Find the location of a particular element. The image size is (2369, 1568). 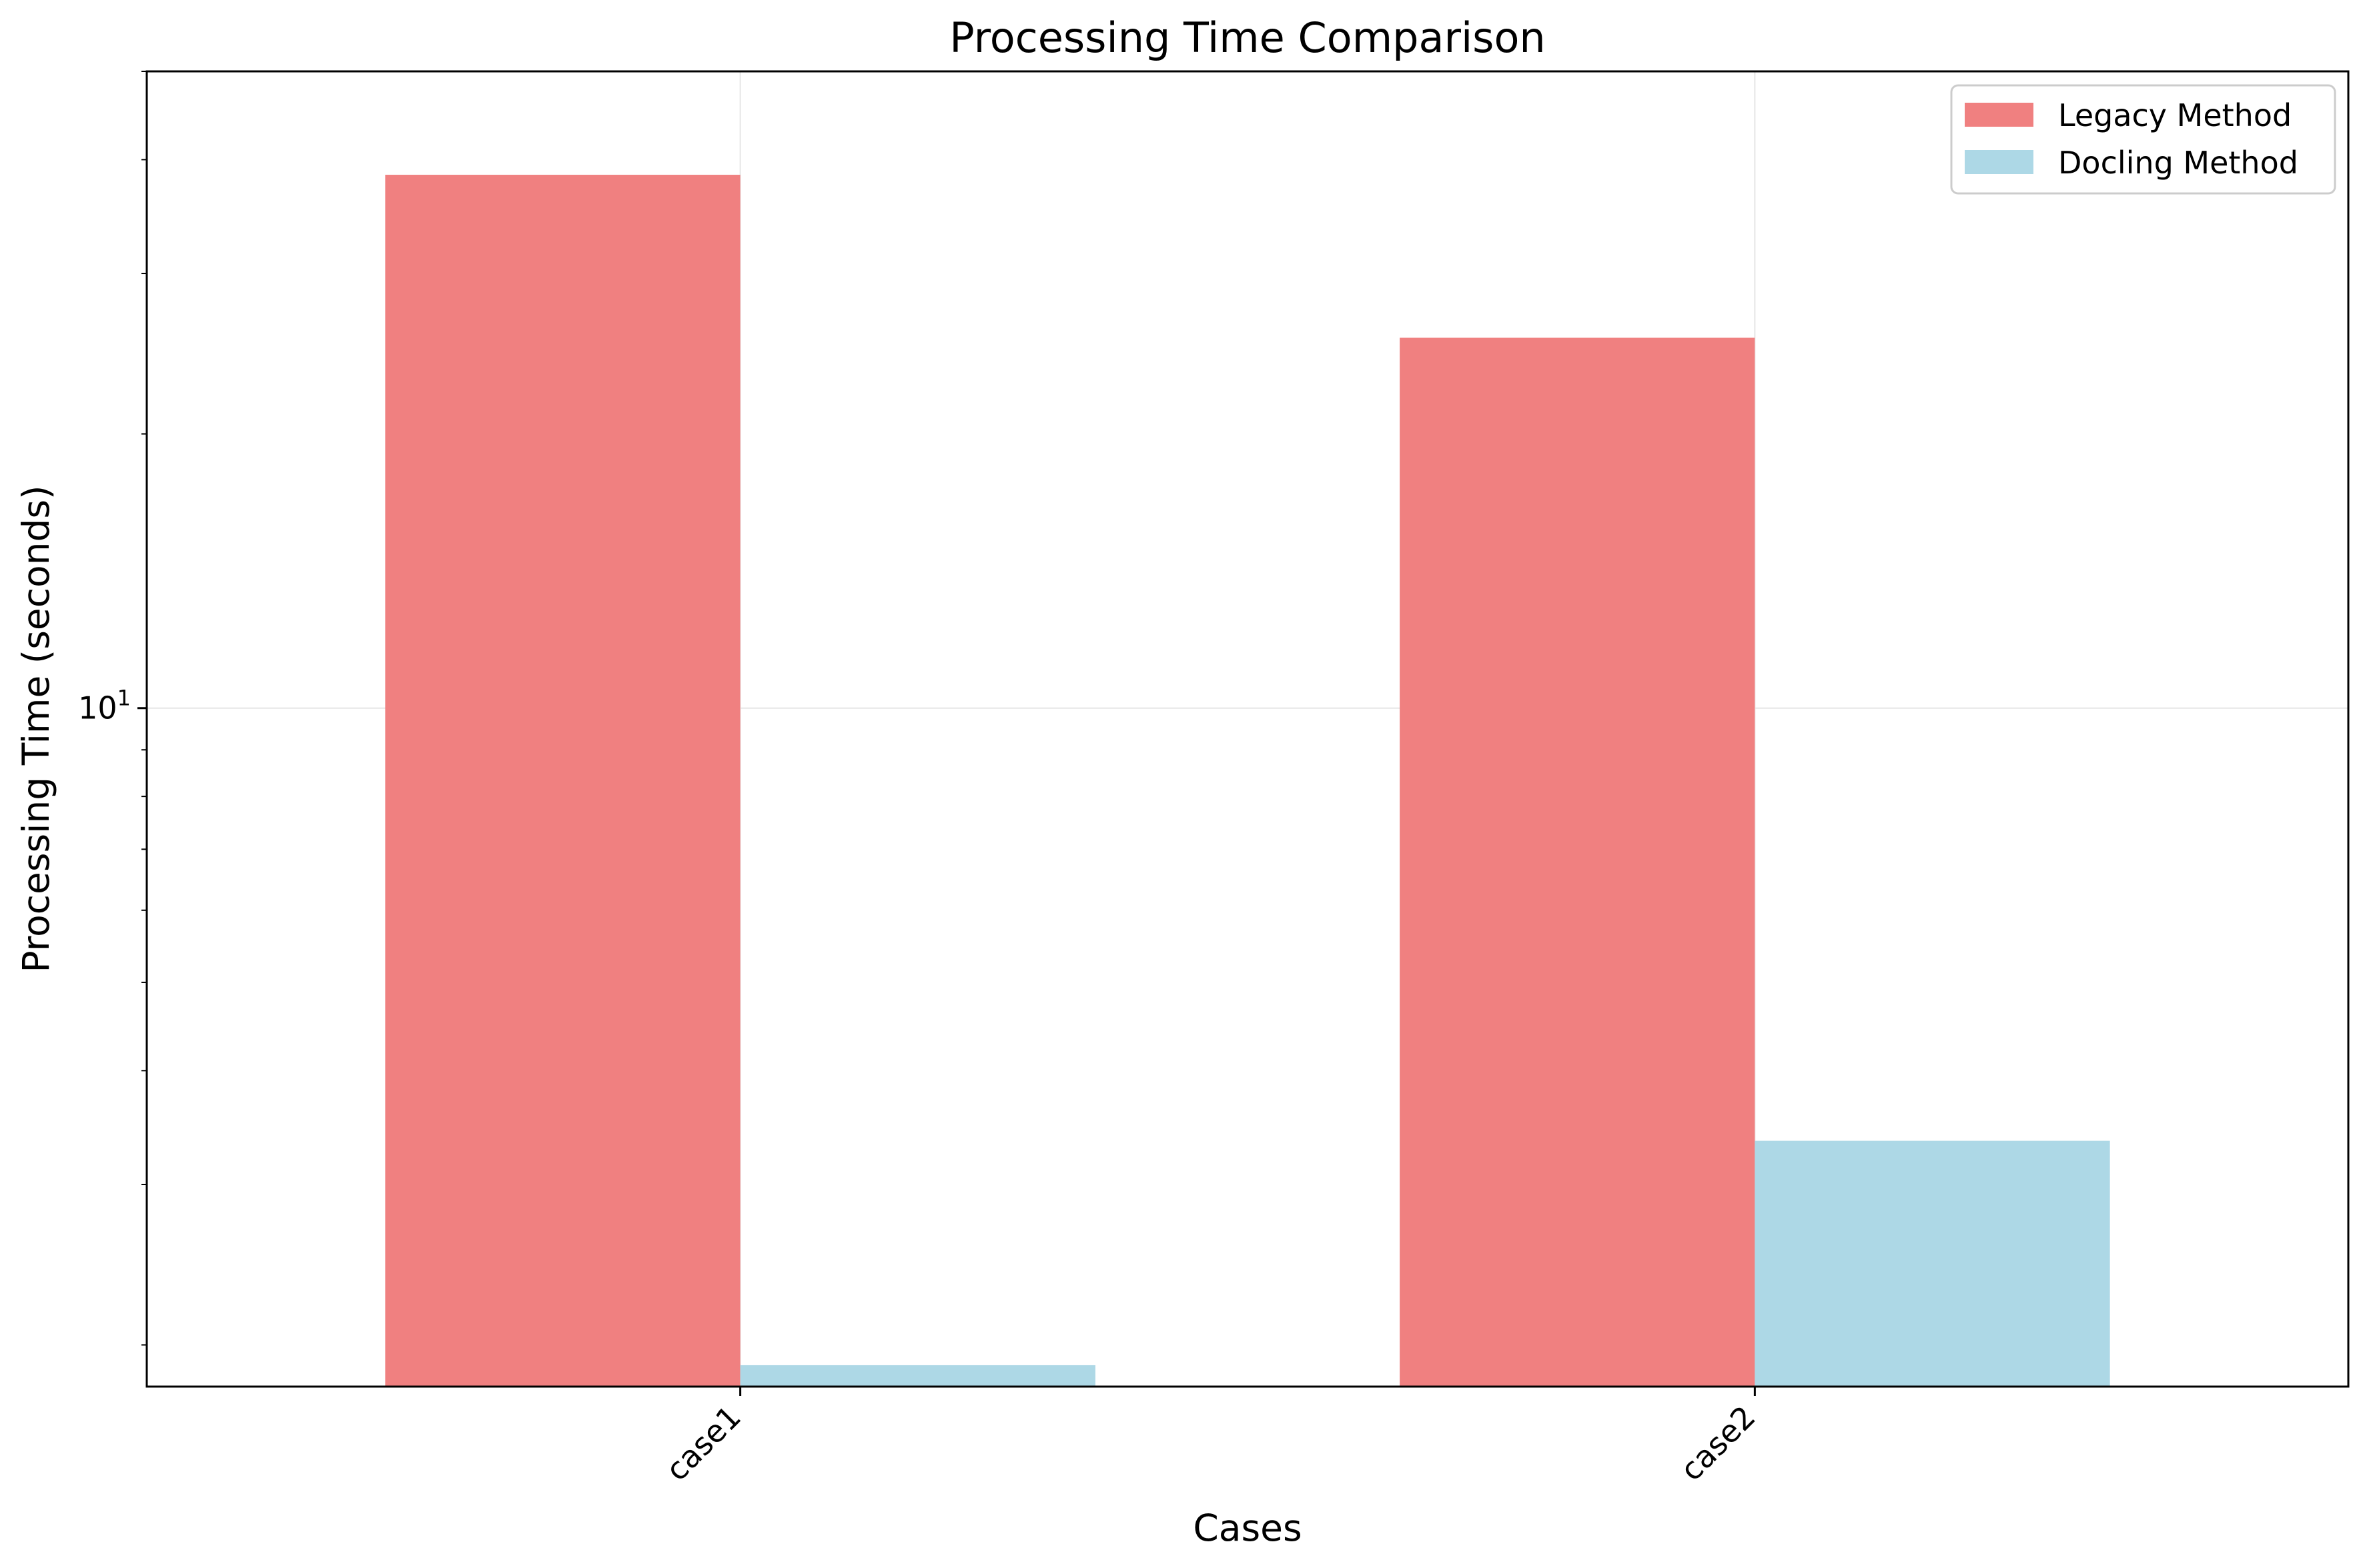

bar-docling-method-case1 is located at coordinates (917, 1376).